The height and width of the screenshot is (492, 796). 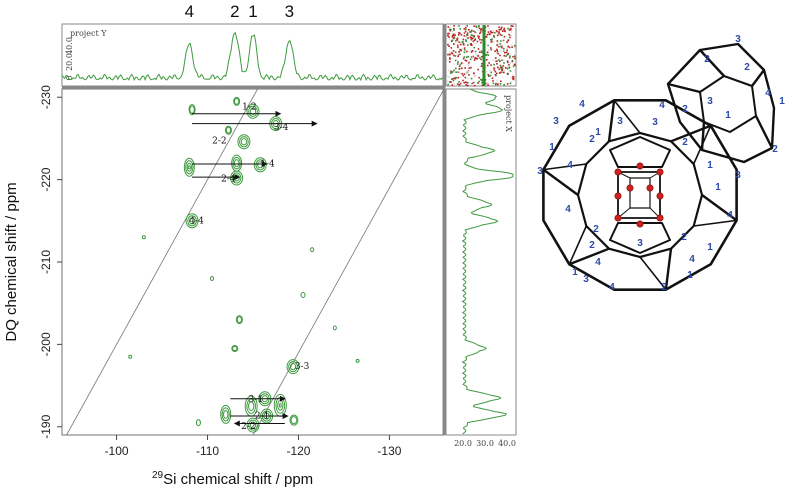 I want to click on structure-site-label: 1, so click(x=598, y=132).